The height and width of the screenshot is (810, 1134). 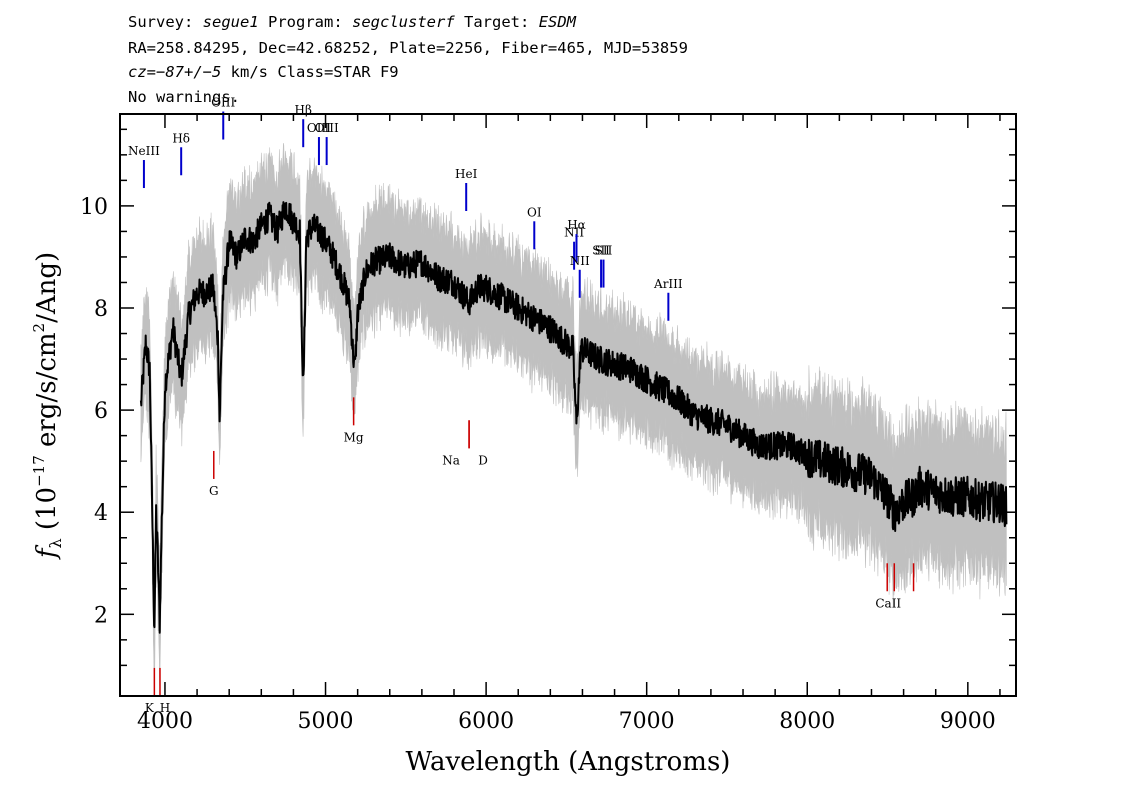 I want to click on x-tick-label: 9000, so click(x=968, y=721).